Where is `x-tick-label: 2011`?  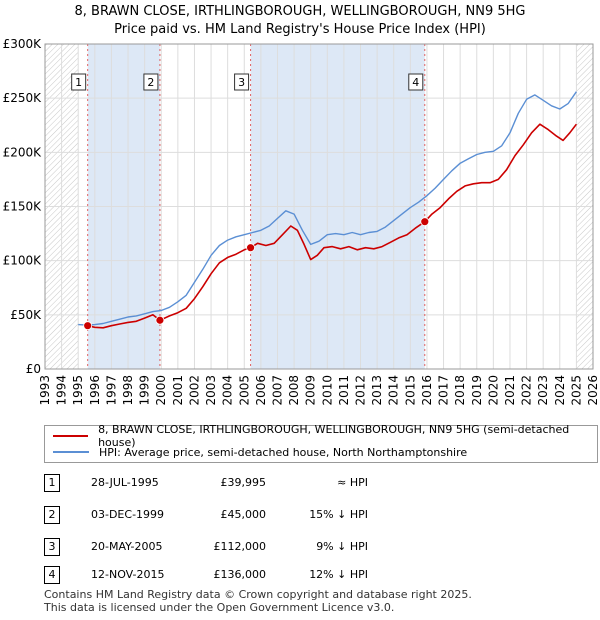 x-tick-label: 2011 is located at coordinates (344, 390).